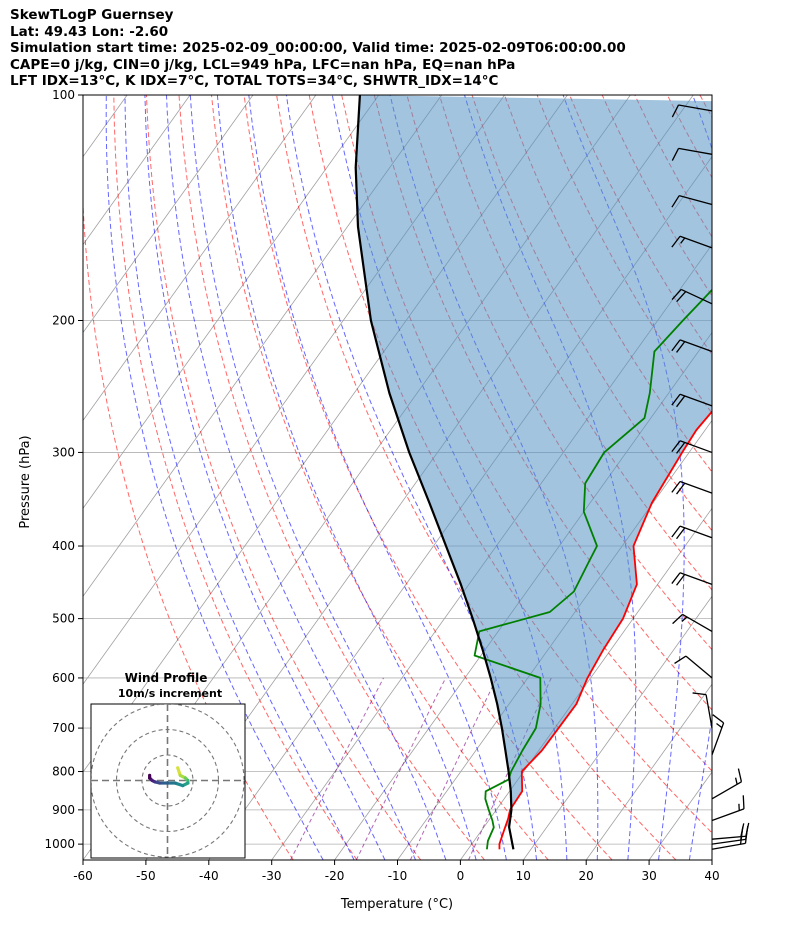  Describe the element at coordinates (63, 678) in the screenshot. I see `y-tick-label: 600` at that location.